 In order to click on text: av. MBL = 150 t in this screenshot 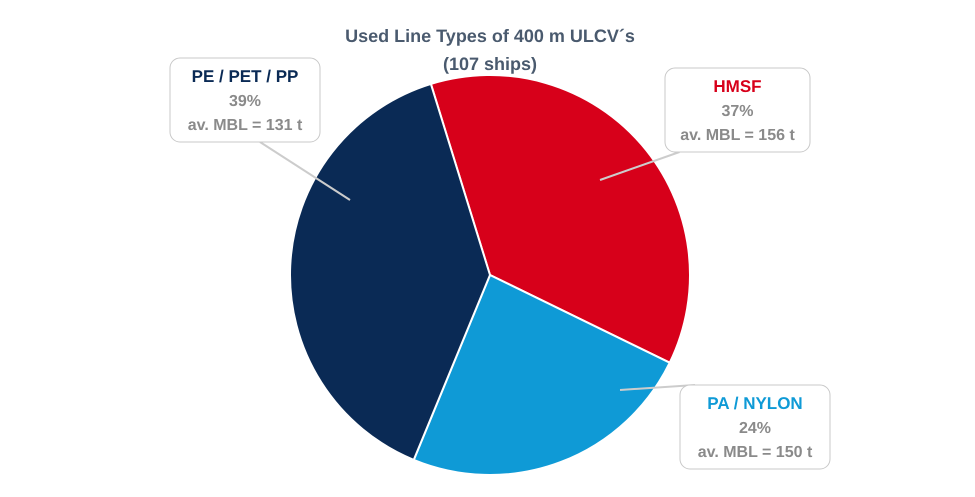, I will do `click(755, 452)`.